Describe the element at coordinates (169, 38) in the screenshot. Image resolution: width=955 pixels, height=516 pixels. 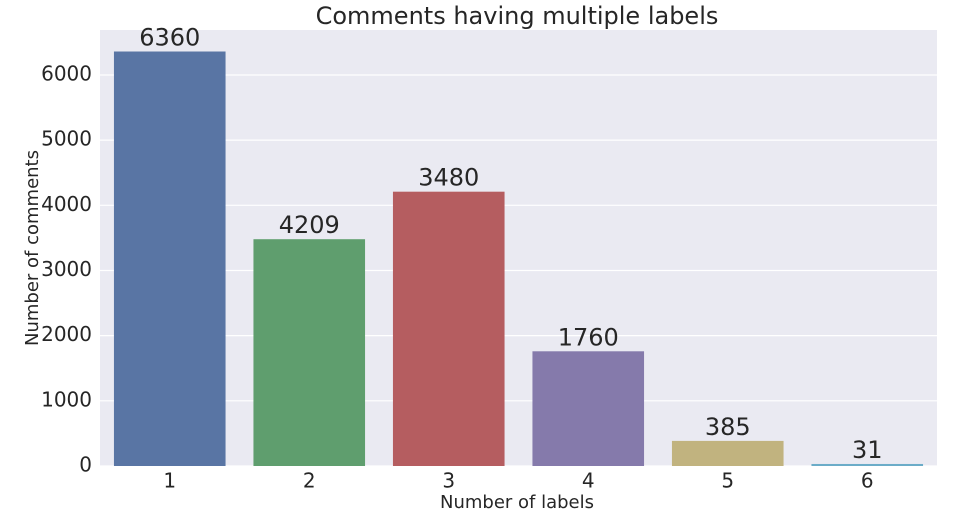
I see `bar-annotation: 6360` at that location.